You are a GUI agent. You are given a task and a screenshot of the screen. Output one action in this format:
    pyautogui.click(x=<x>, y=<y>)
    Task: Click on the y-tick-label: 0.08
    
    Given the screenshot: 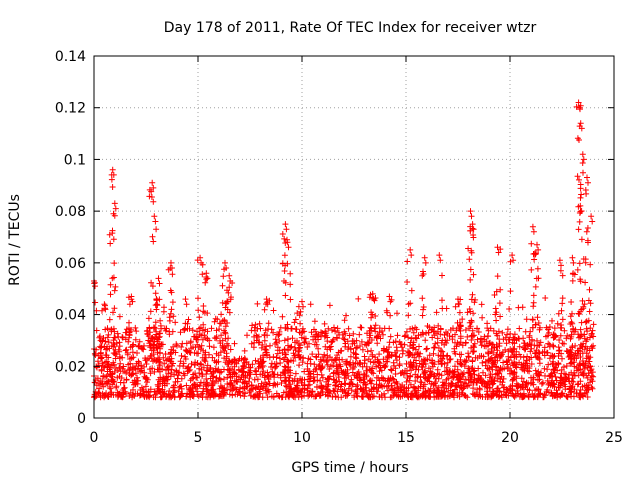 What is the action you would take?
    pyautogui.click(x=70, y=212)
    